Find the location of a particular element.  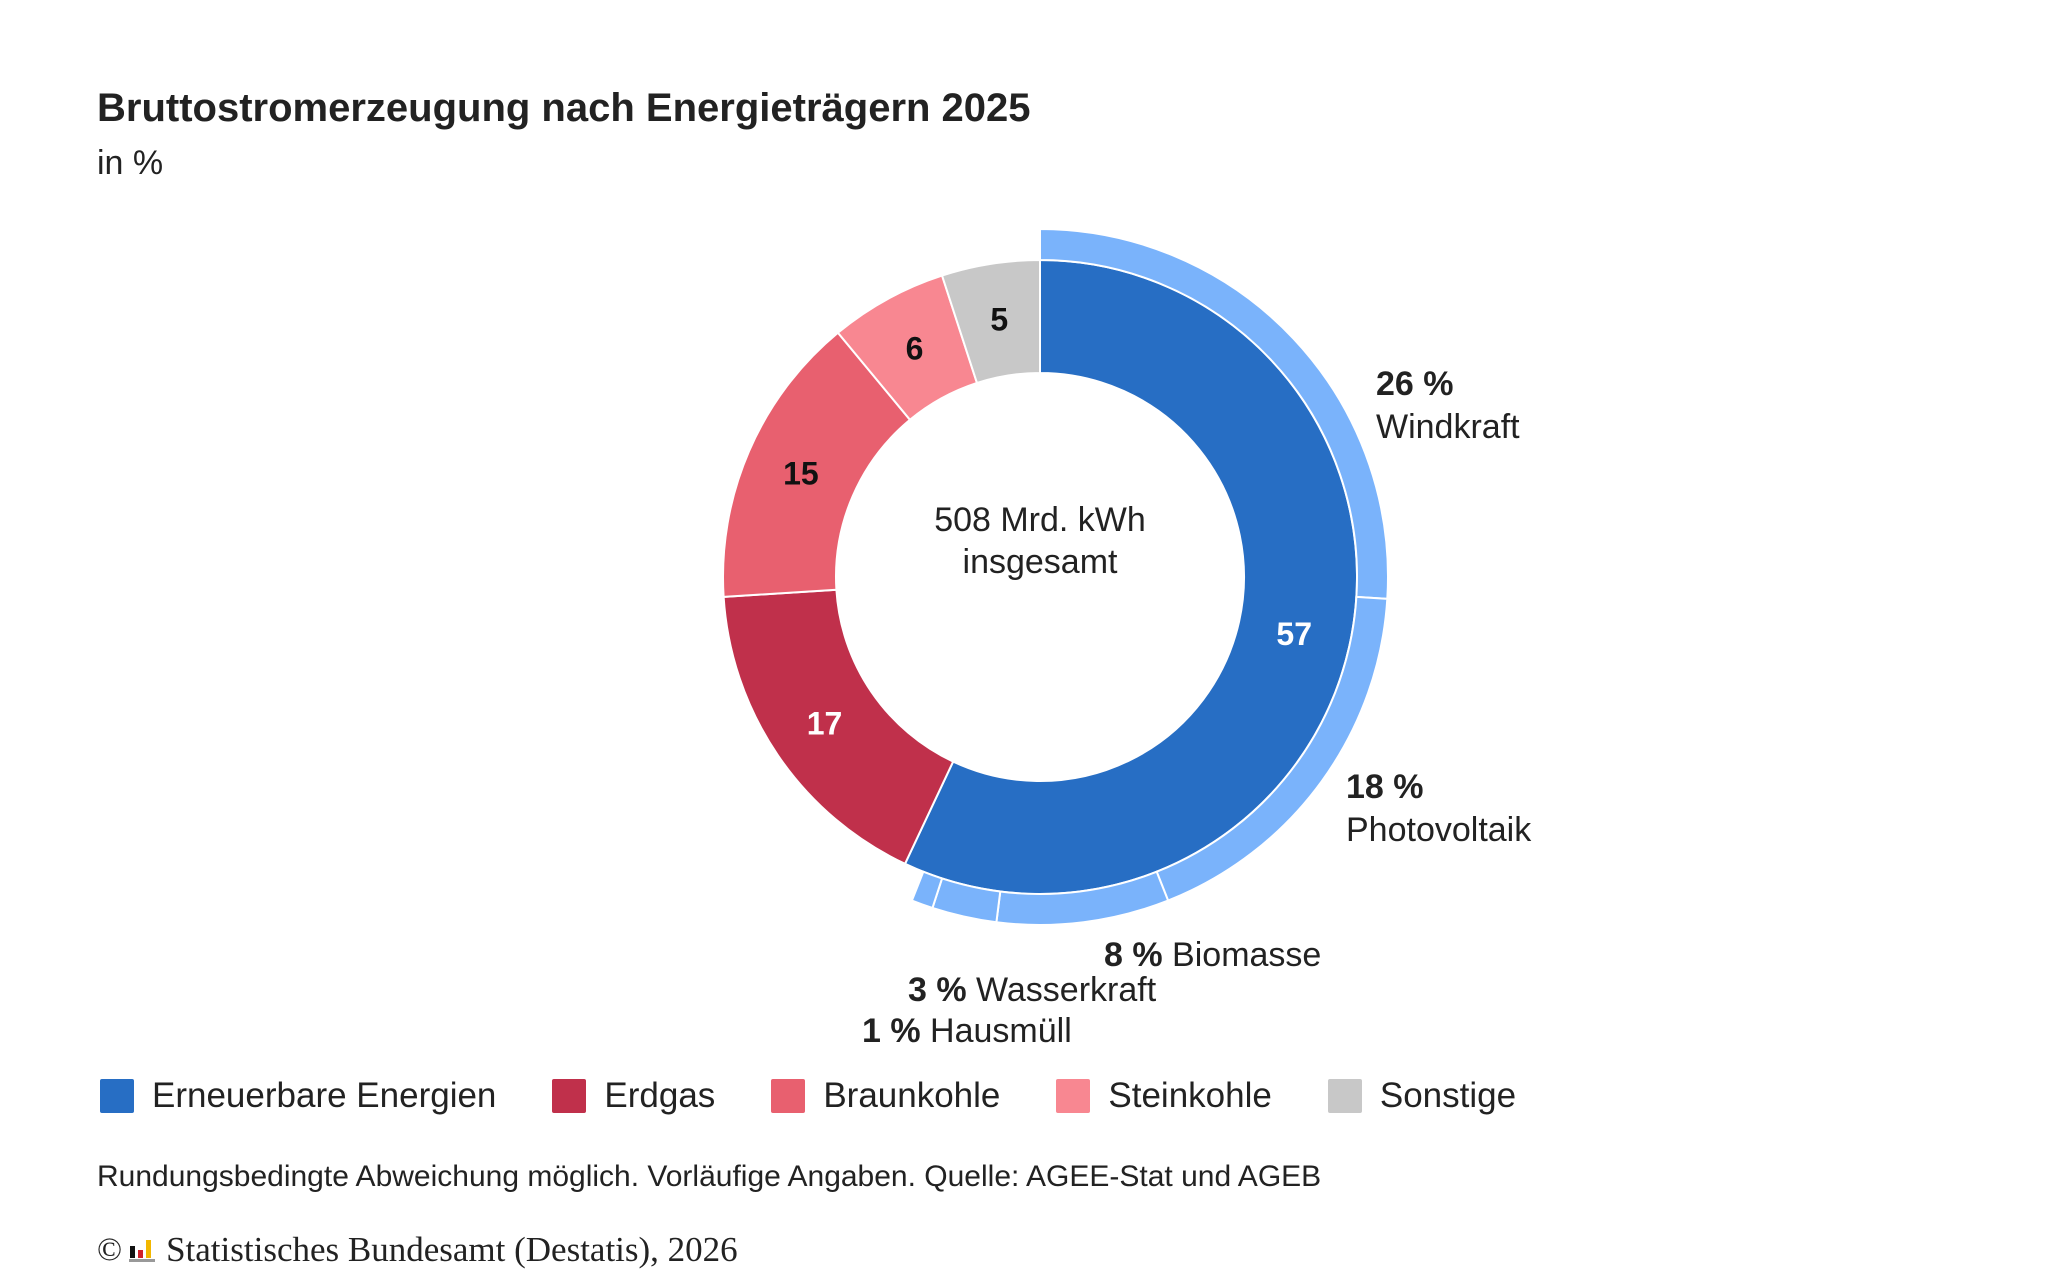

legend-label: Steinkohle is located at coordinates (1190, 1095).